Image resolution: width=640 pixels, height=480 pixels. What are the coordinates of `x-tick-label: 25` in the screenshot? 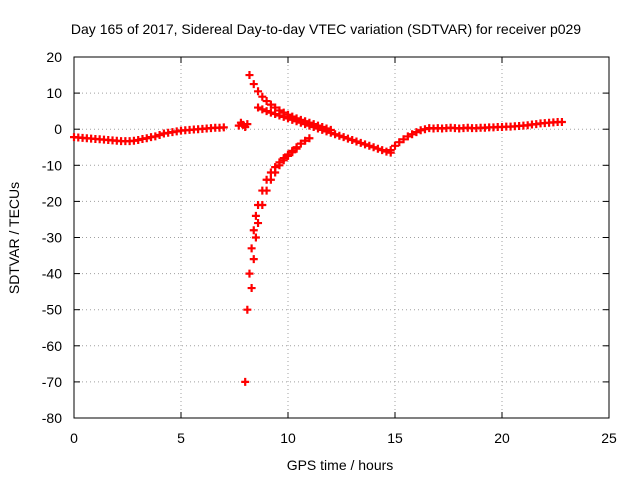 It's located at (609, 438).